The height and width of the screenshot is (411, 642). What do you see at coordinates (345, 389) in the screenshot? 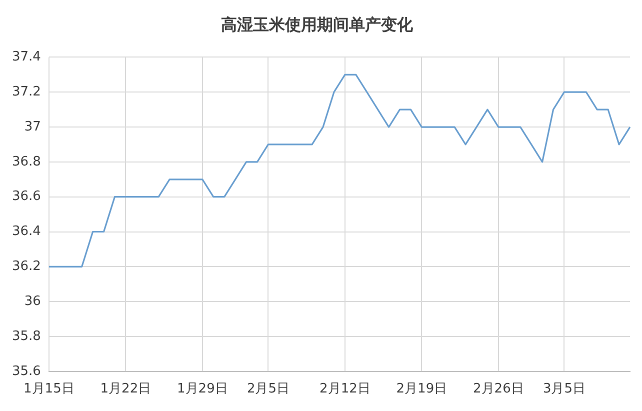
I see `x-tick-label: 2月12日` at bounding box center [345, 389].